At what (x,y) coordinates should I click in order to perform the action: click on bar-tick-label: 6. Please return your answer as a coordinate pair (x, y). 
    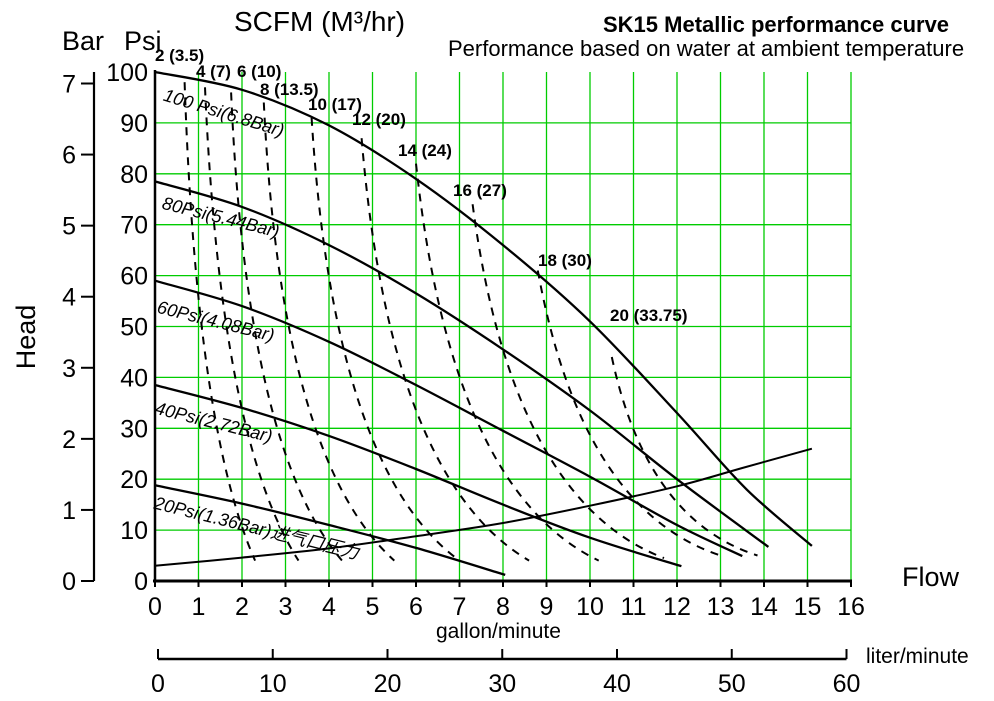
    Looking at the image, I should click on (69, 156).